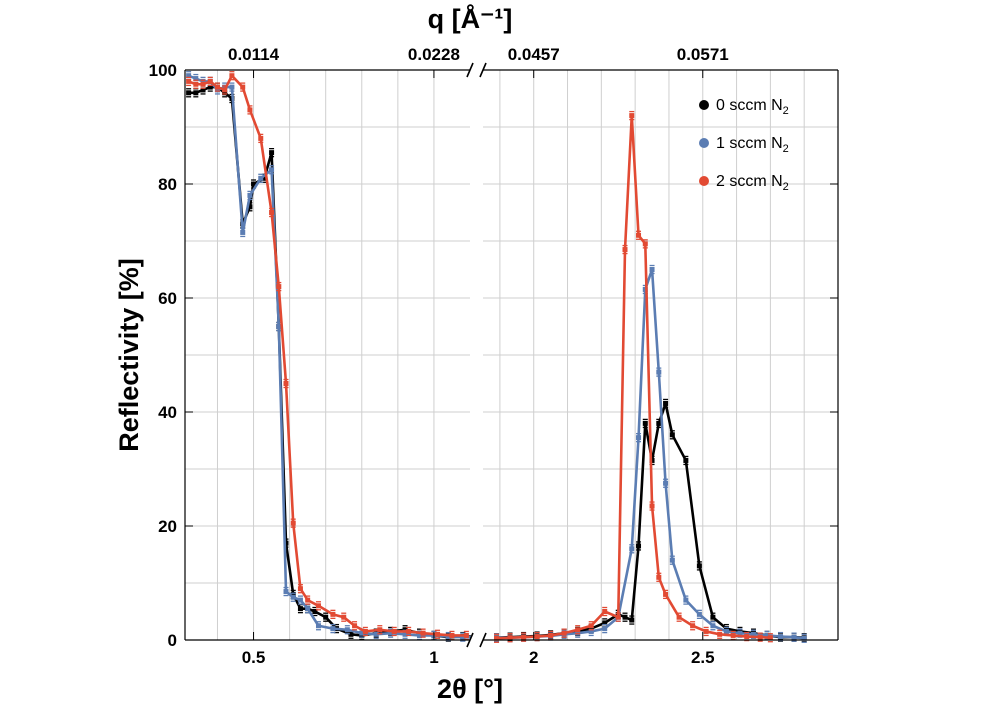 The image size is (1000, 707). What do you see at coordinates (254, 54) in the screenshot?
I see `top-tick-label: 0.0114` at bounding box center [254, 54].